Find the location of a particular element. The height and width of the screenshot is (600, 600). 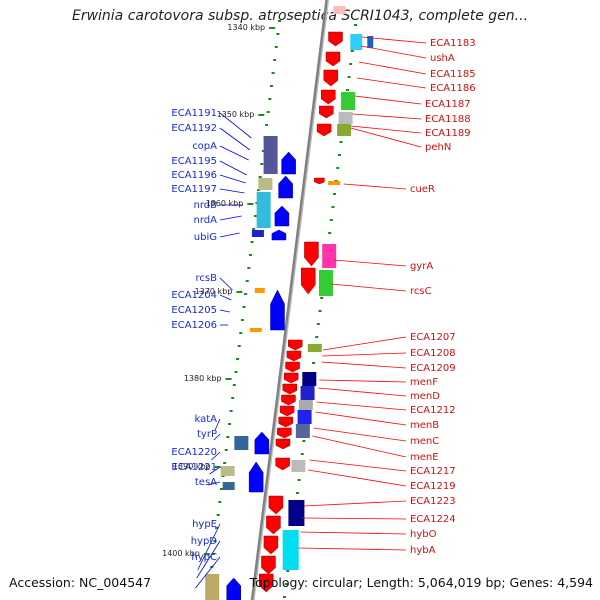

gene-label-right: ushA is located at coordinates (442, 58).